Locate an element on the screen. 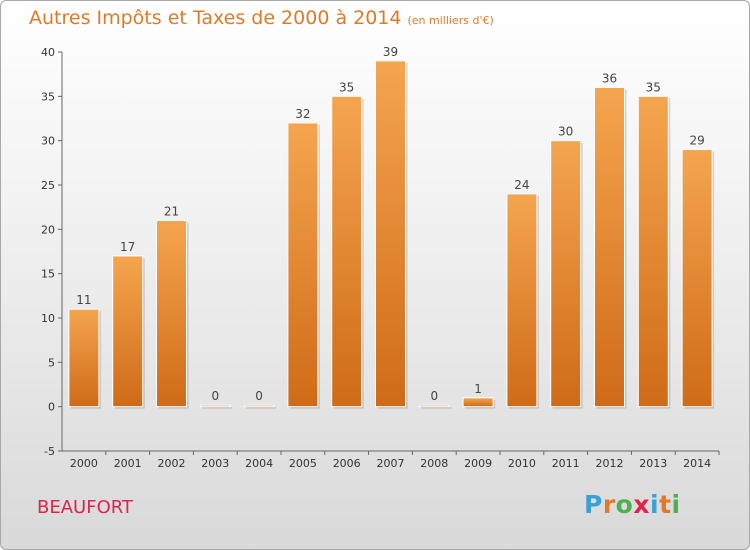  x-tick-label: 2006 is located at coordinates (347, 463).